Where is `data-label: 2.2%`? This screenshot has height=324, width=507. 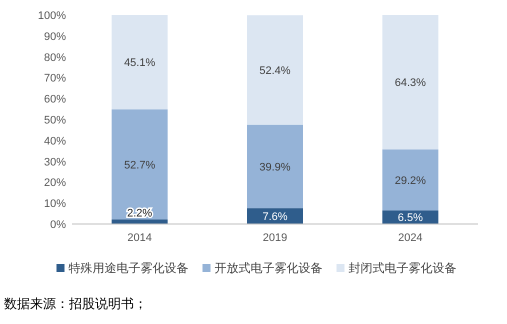
data-label: 2.2% is located at coordinates (139, 213).